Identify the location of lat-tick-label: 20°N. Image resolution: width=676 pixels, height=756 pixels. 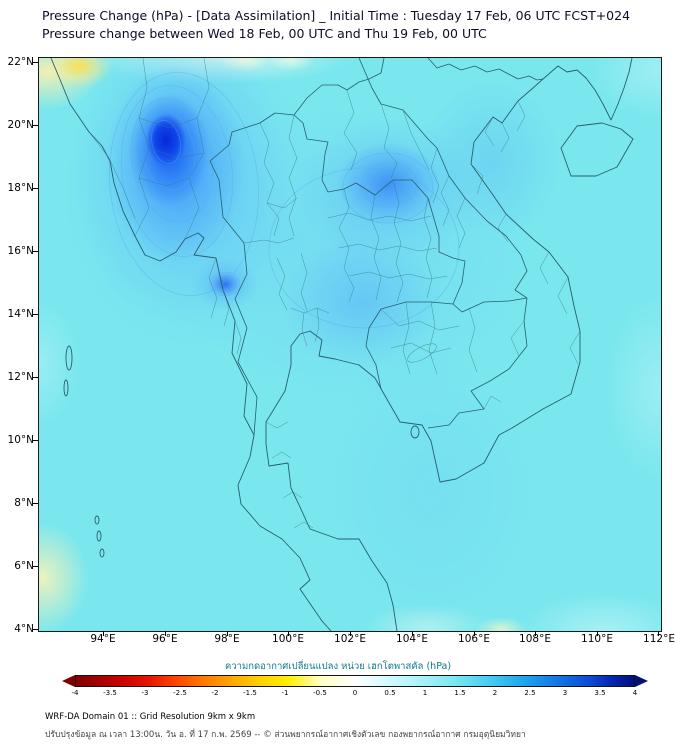
(20, 125).